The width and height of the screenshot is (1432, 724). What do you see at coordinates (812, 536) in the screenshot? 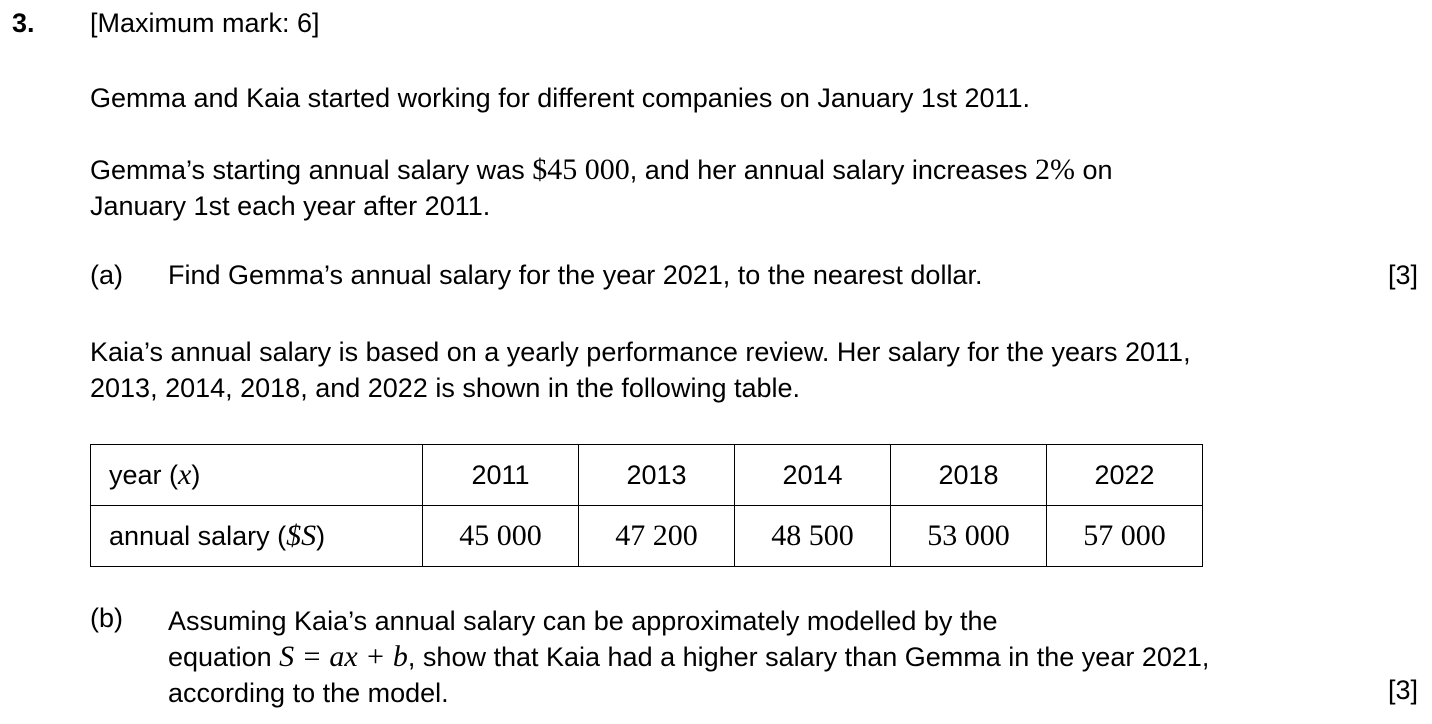
I see `salary-cell: 48 500` at bounding box center [812, 536].